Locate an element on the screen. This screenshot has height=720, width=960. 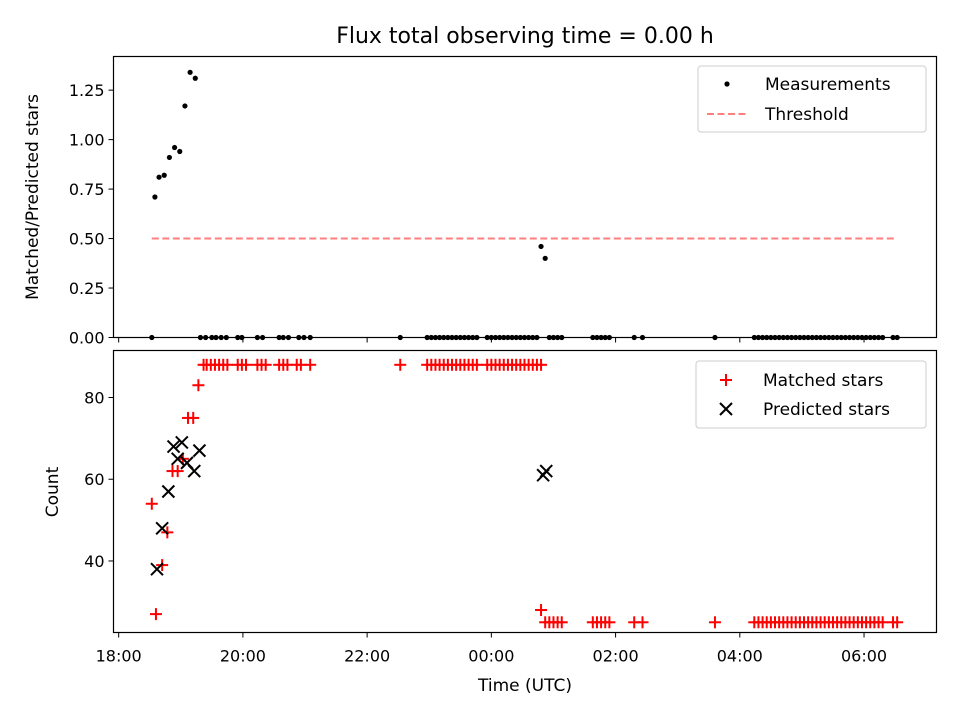
bottom-legend: Matched stars Predicted stars is located at coordinates (811, 394).